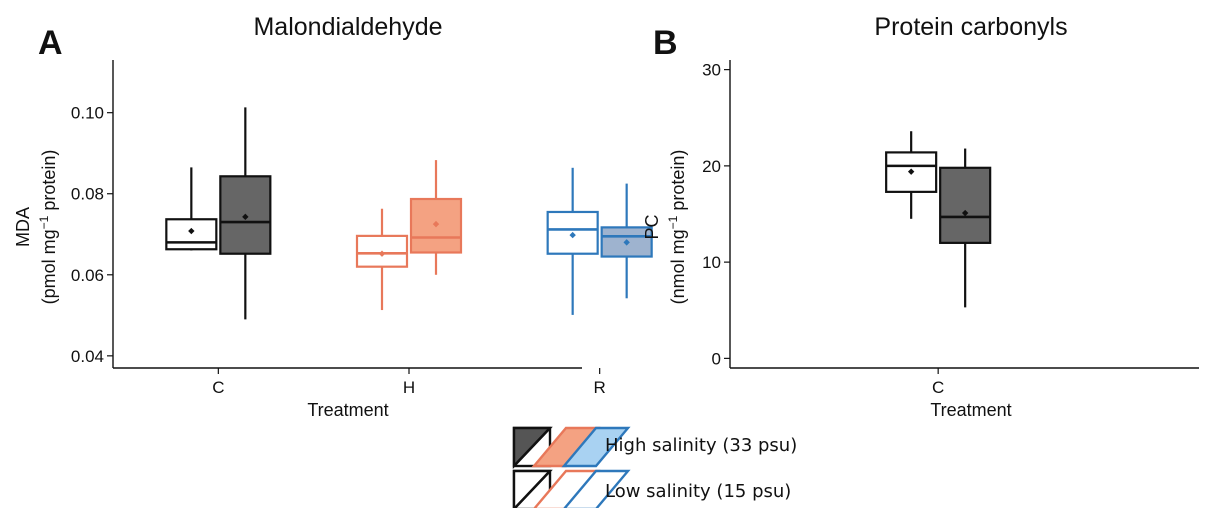 This screenshot has height=508, width=1209. Describe the element at coordinates (347, 27) in the screenshot. I see `chart-title-mda: Malondialdehyde` at that location.